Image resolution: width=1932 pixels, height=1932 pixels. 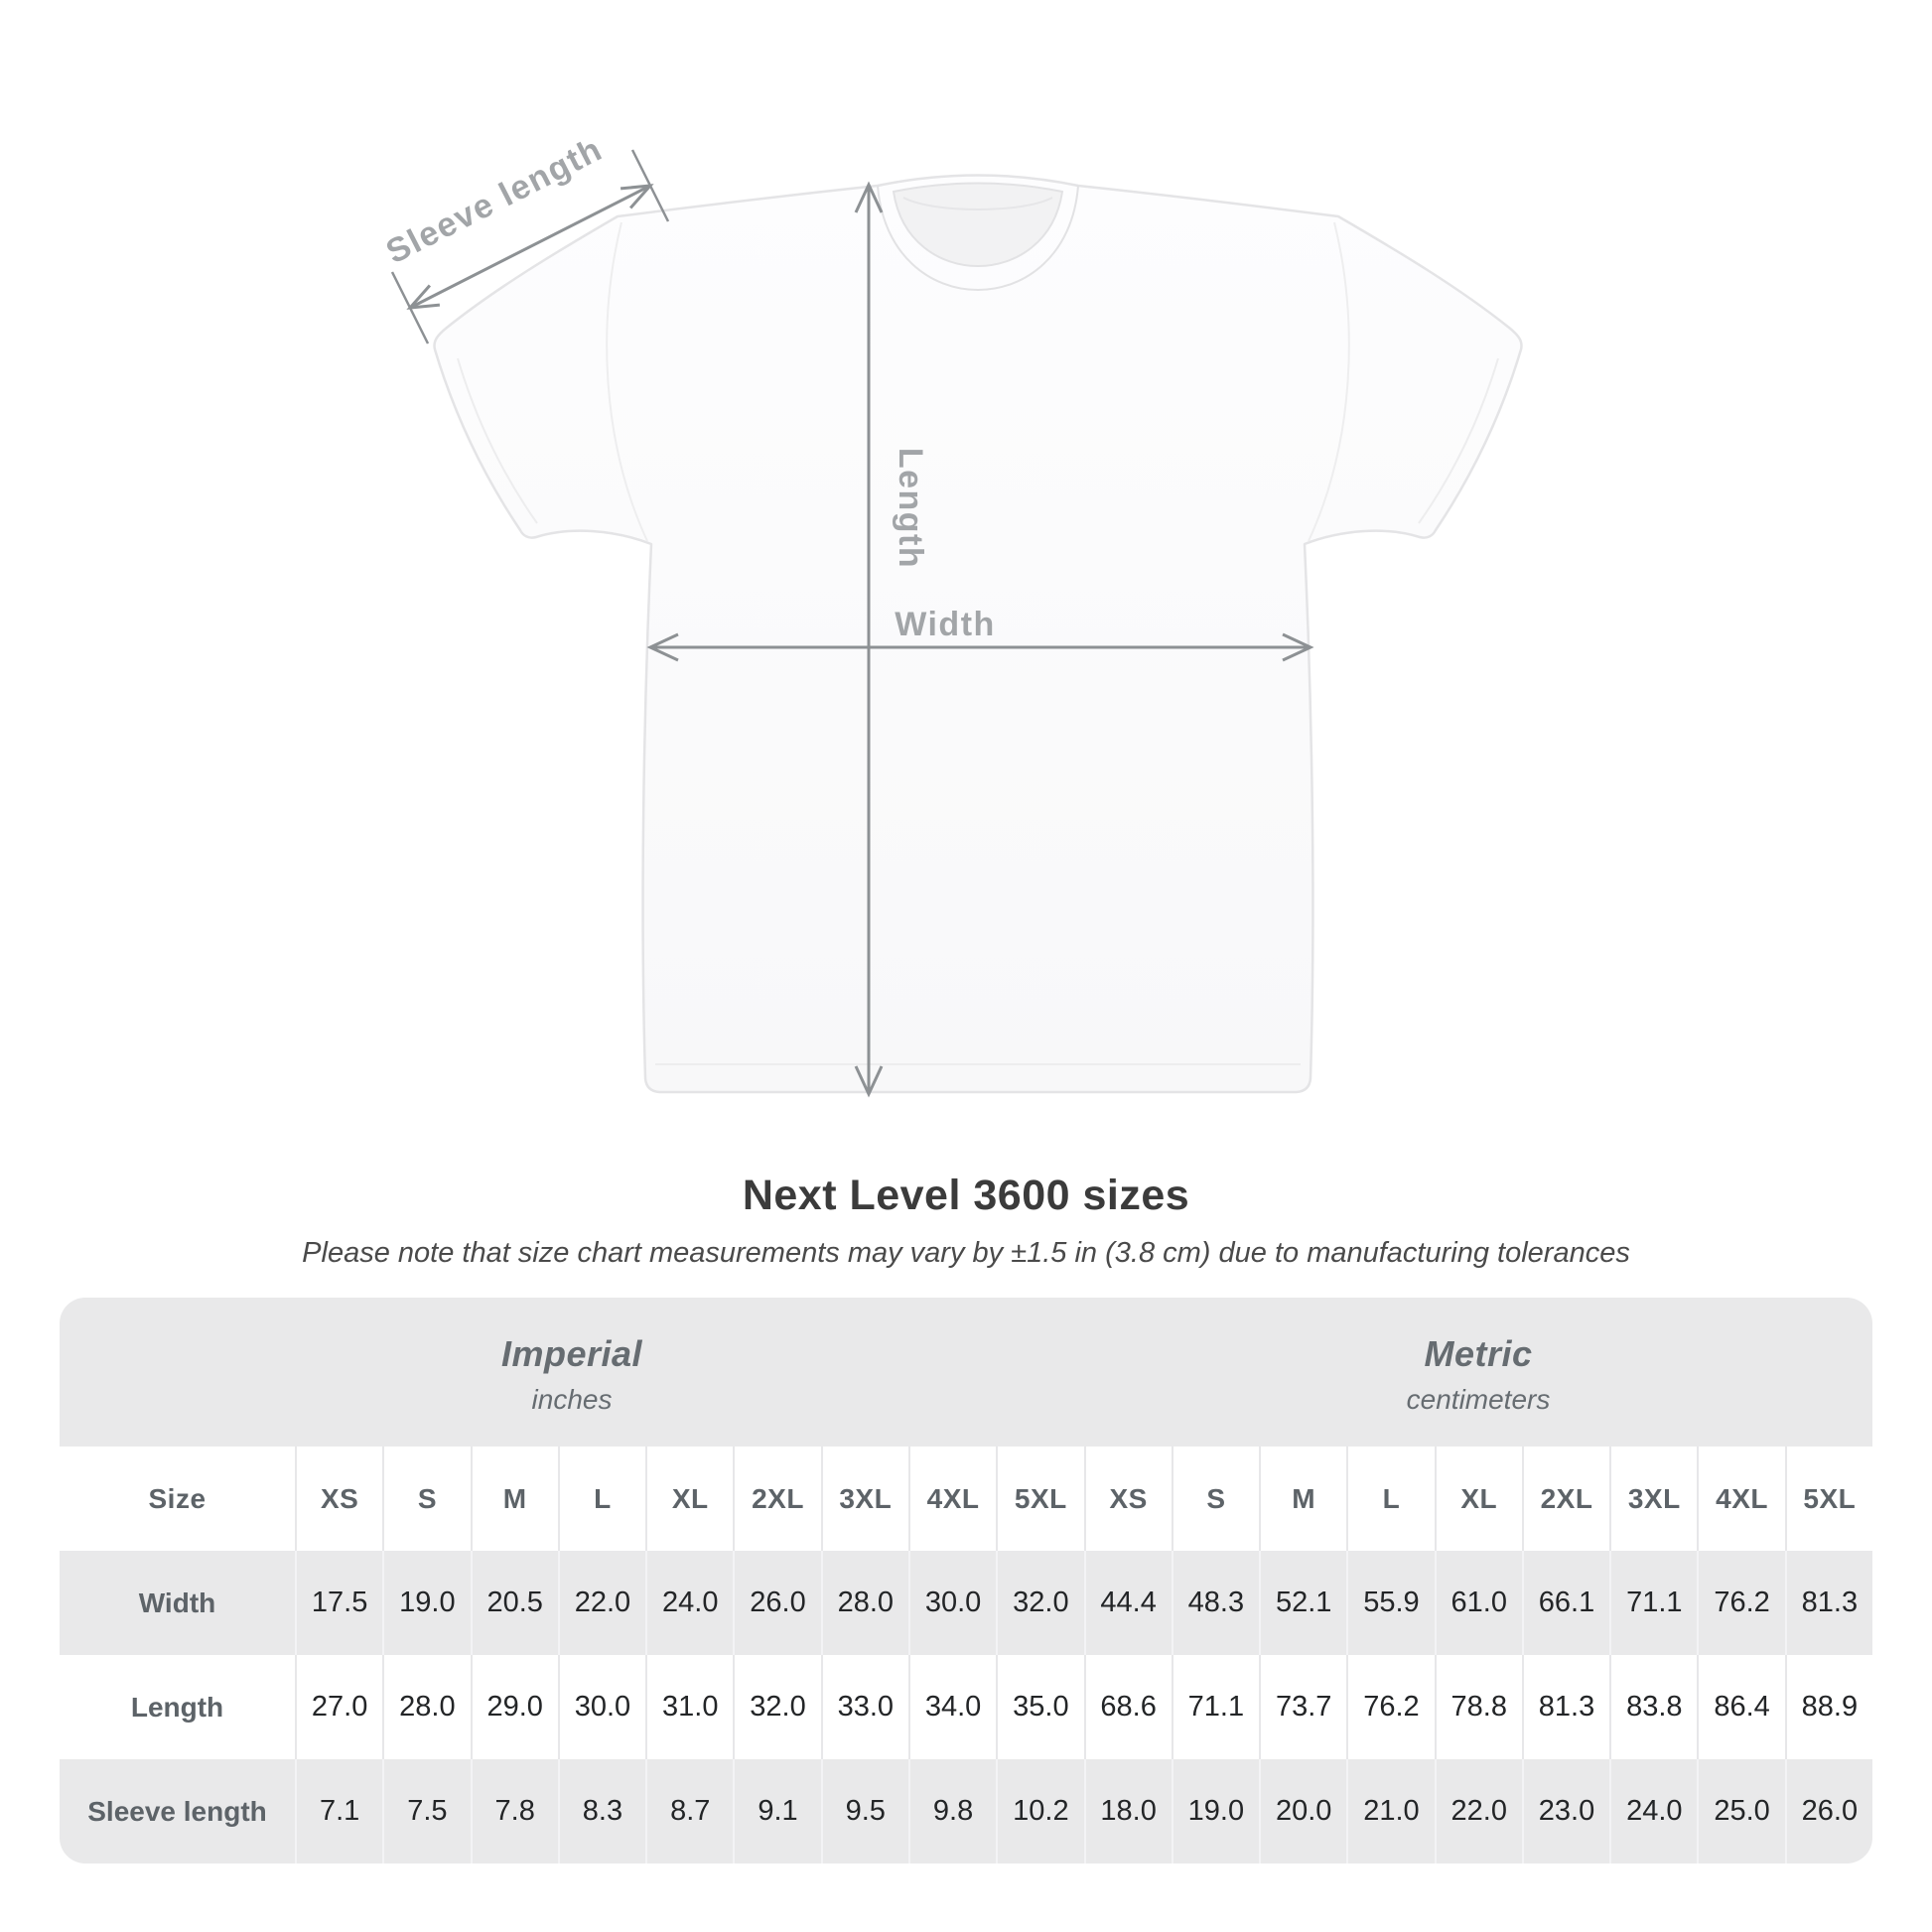 I want to click on collar-band, so click(x=978, y=238).